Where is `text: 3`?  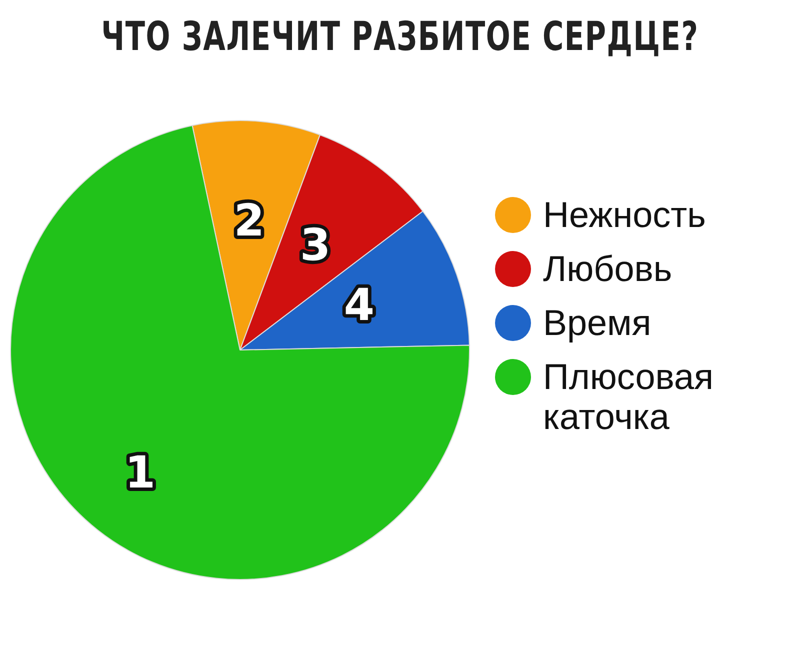
text: 3 is located at coordinates (315, 246).